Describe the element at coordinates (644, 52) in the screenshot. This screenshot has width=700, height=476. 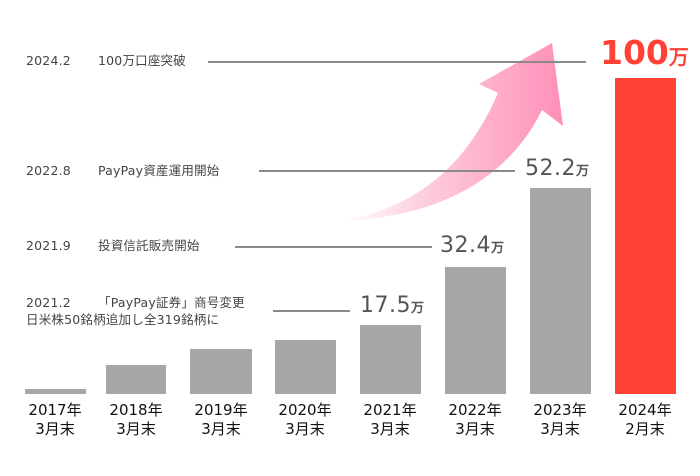
I see `value-label-2024: 100万` at that location.